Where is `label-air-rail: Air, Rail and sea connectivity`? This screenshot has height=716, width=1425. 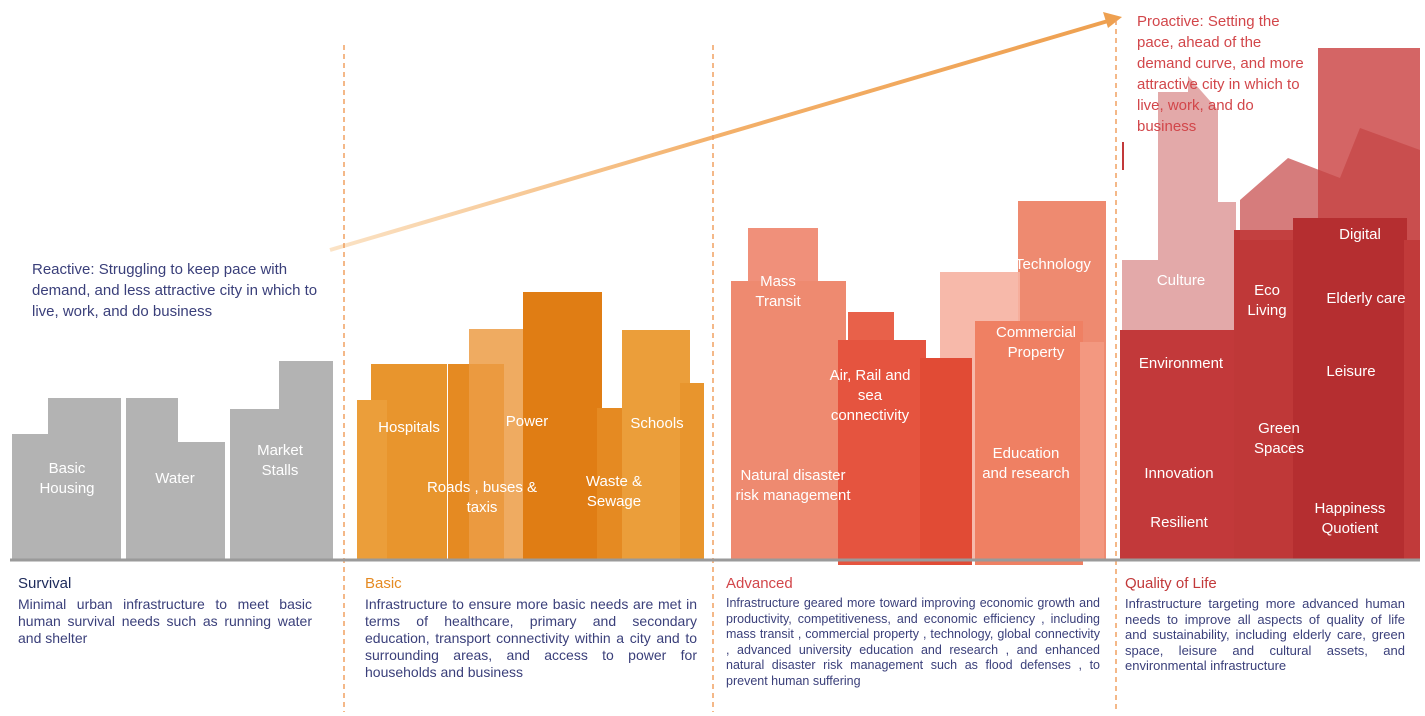 label-air-rail: Air, Rail and sea connectivity is located at coordinates (870, 395).